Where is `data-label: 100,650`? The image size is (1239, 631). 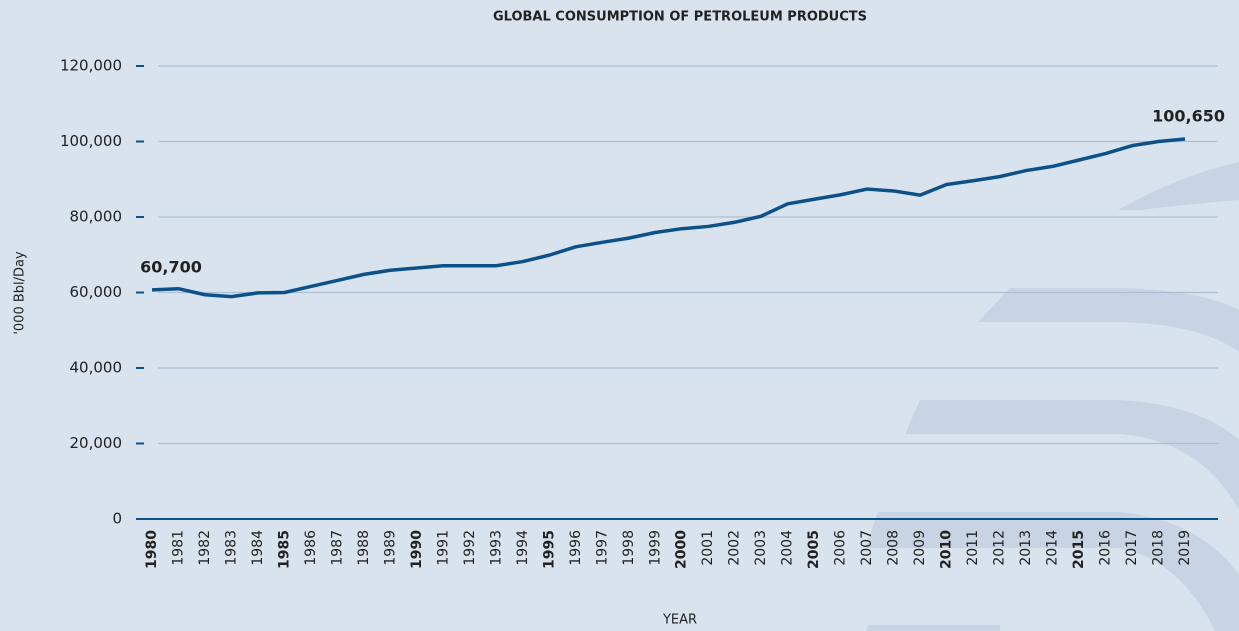 data-label: 100,650 is located at coordinates (1188, 116).